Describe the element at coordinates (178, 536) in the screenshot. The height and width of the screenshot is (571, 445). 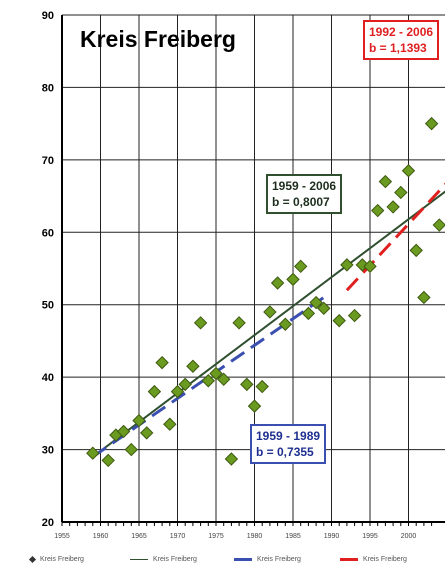
I see `x-tick-label: 1970` at that location.